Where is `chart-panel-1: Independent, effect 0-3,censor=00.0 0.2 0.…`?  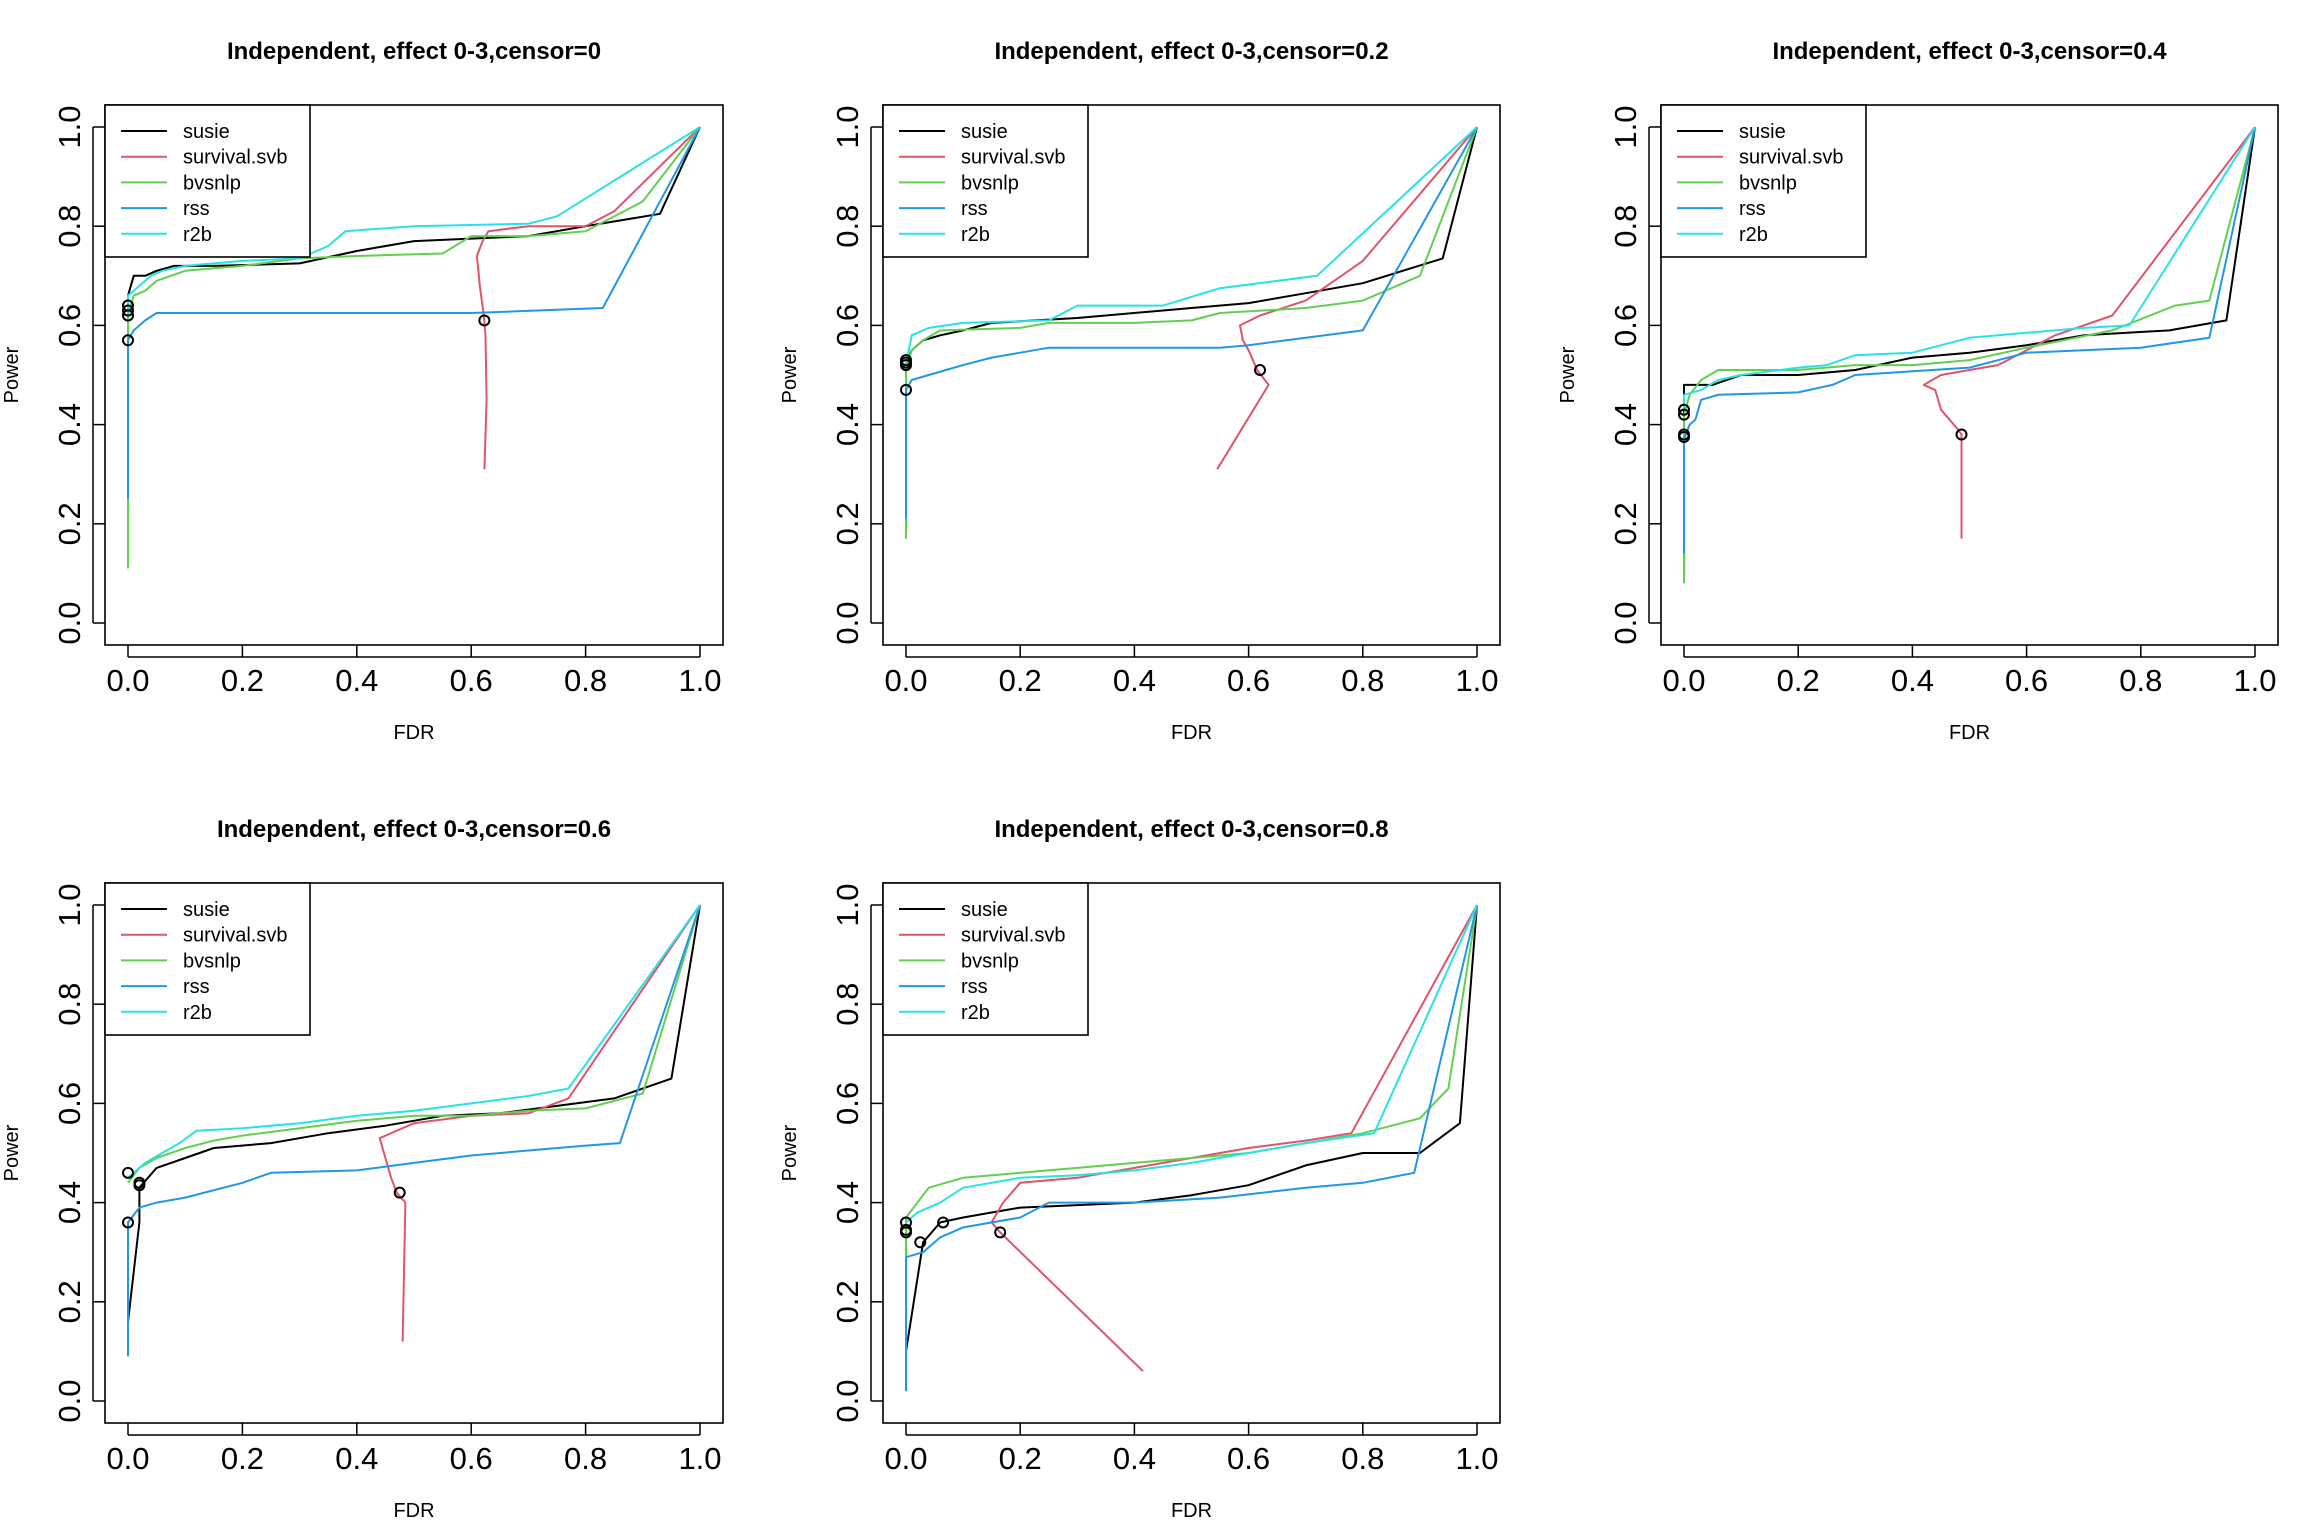 chart-panel-1: Independent, effect 0-3,censor=00.0 0.2 0.… is located at coordinates (362, 391).